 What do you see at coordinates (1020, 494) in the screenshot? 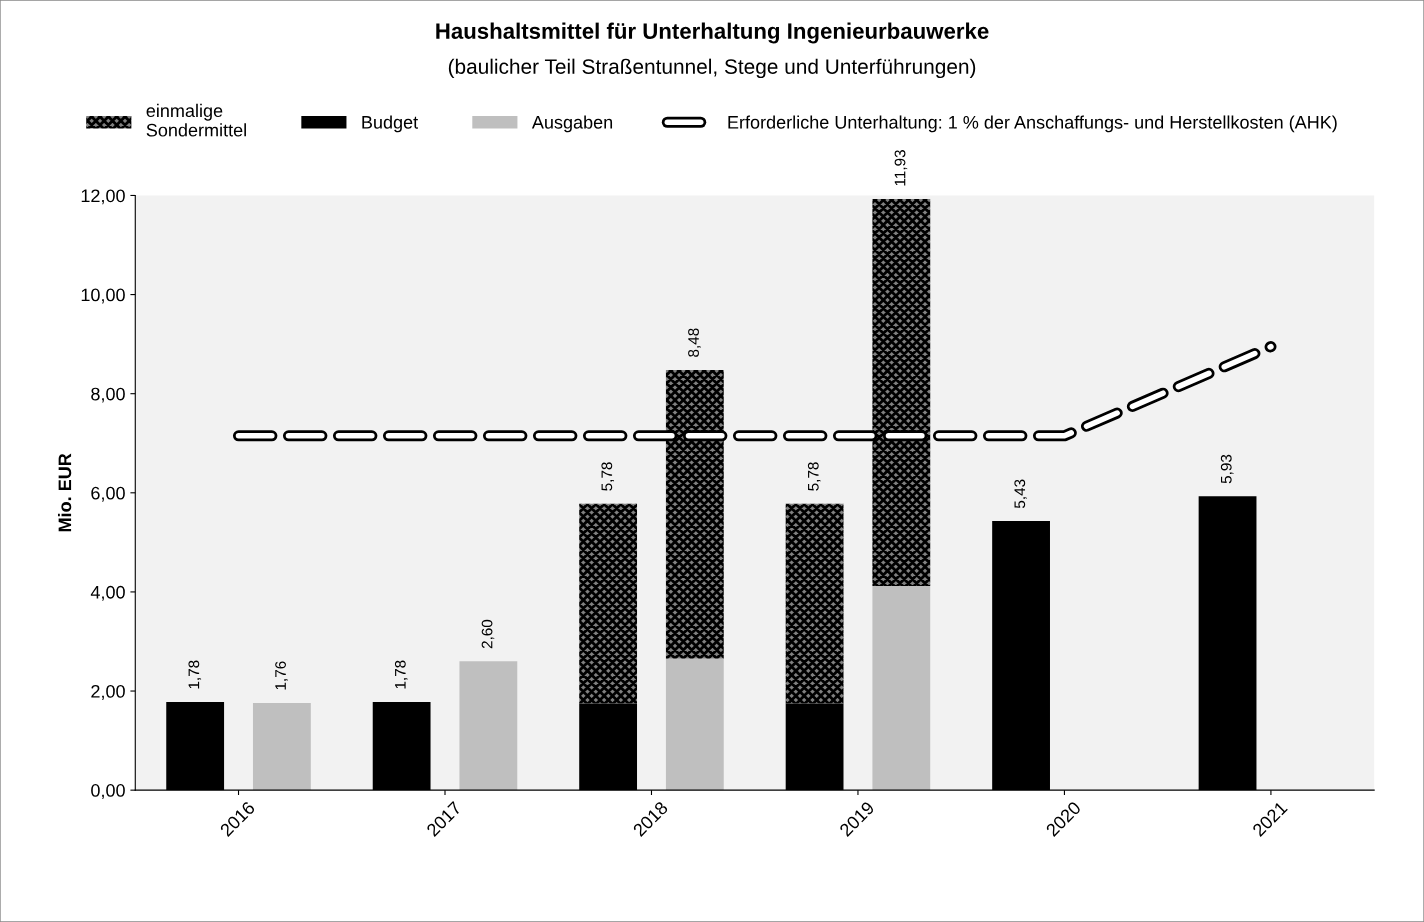
I see `data-label: 5,43` at bounding box center [1020, 494].